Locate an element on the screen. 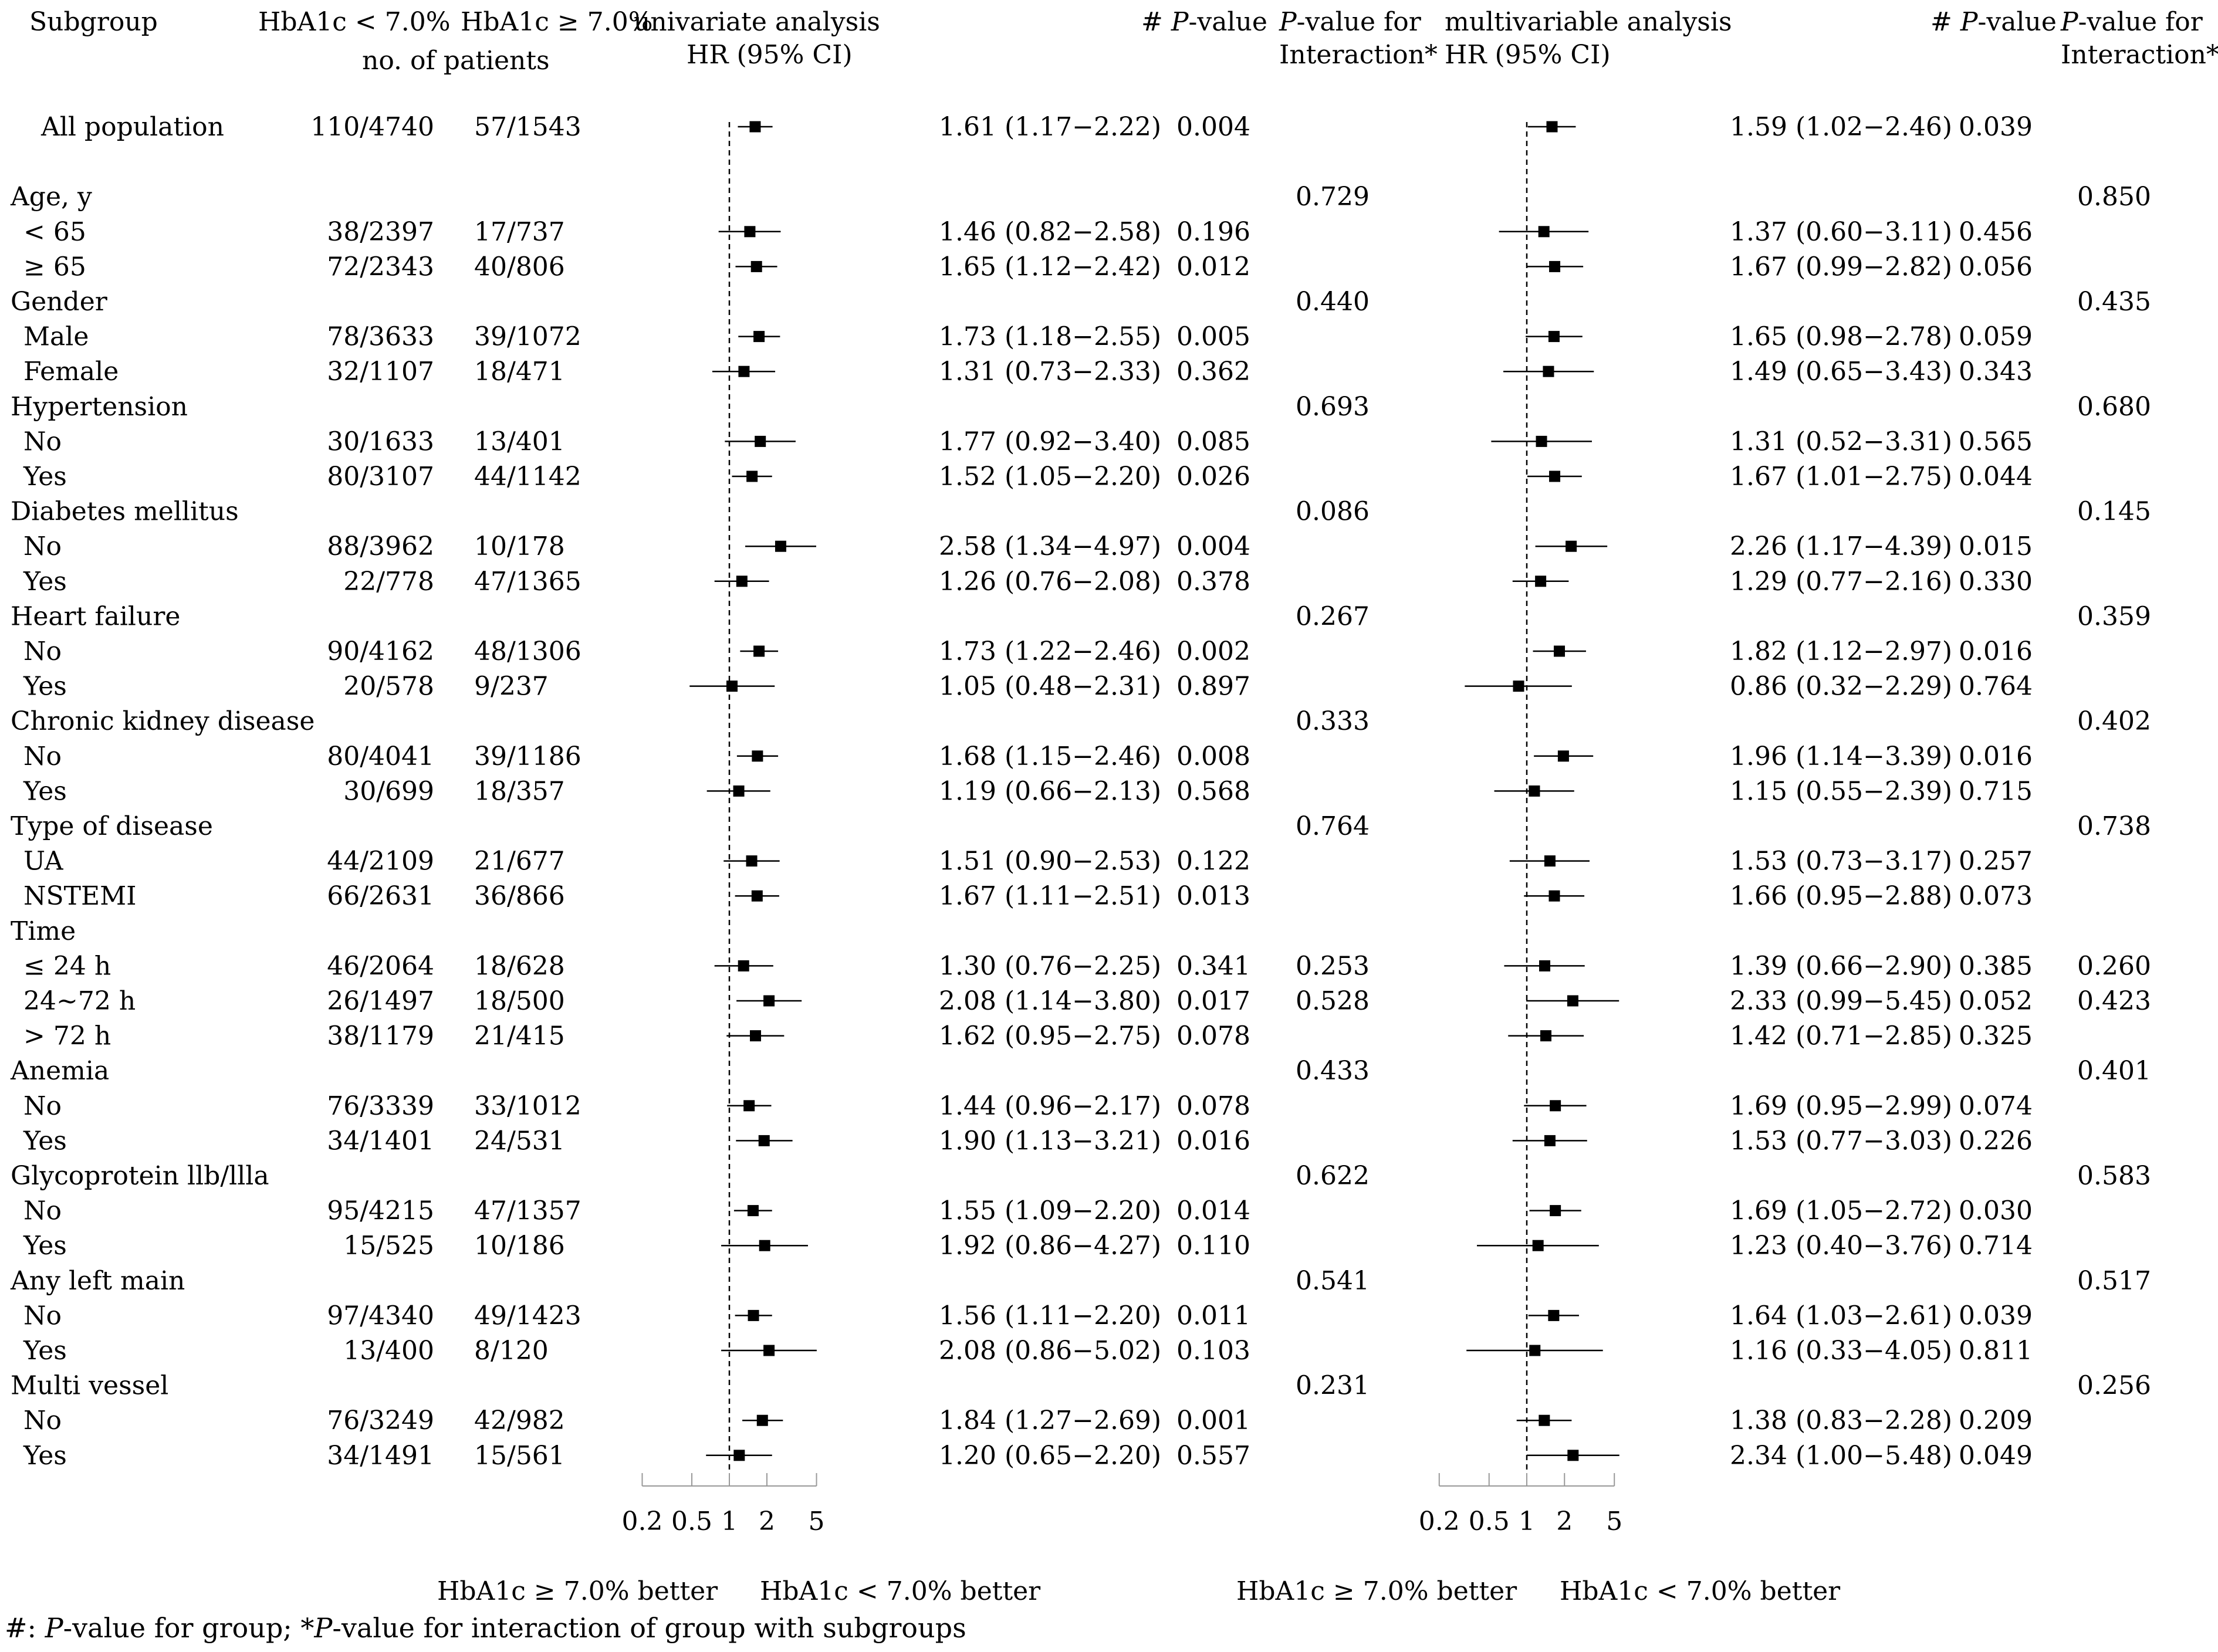 The image size is (2218, 1652). hr-ci-text: 1.53 (0.73−3.17) is located at coordinates (1841, 861).